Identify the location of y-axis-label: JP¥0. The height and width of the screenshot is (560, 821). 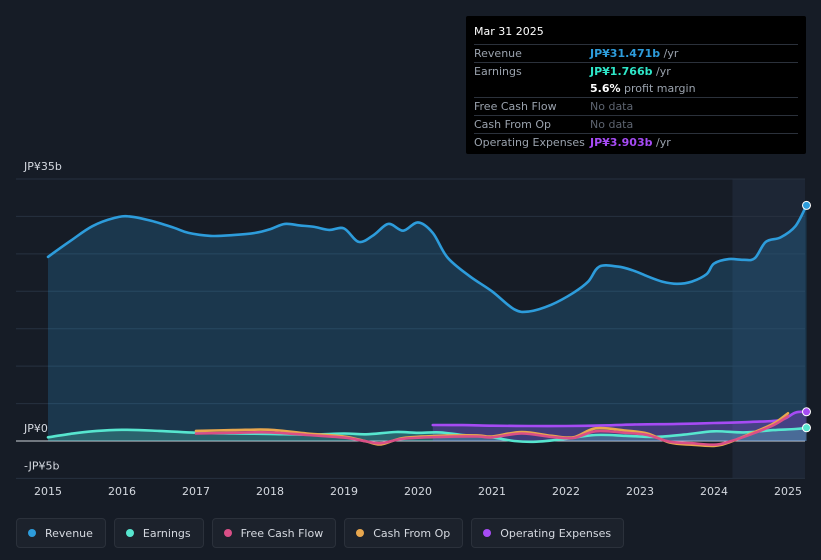
(35, 428).